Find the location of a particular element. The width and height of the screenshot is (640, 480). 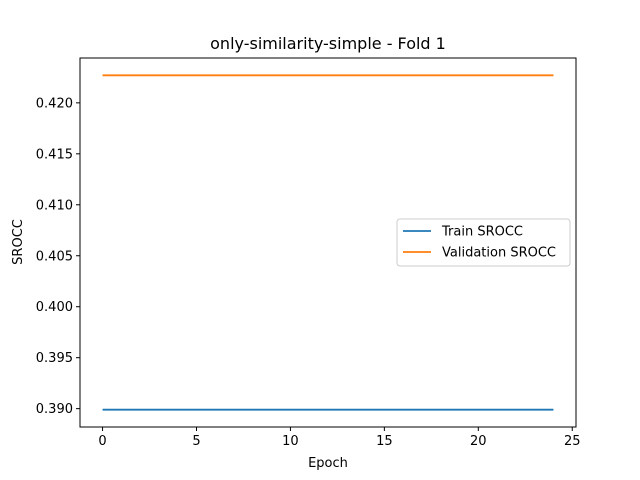

y-tick-label: 0.415 is located at coordinates (54, 154).